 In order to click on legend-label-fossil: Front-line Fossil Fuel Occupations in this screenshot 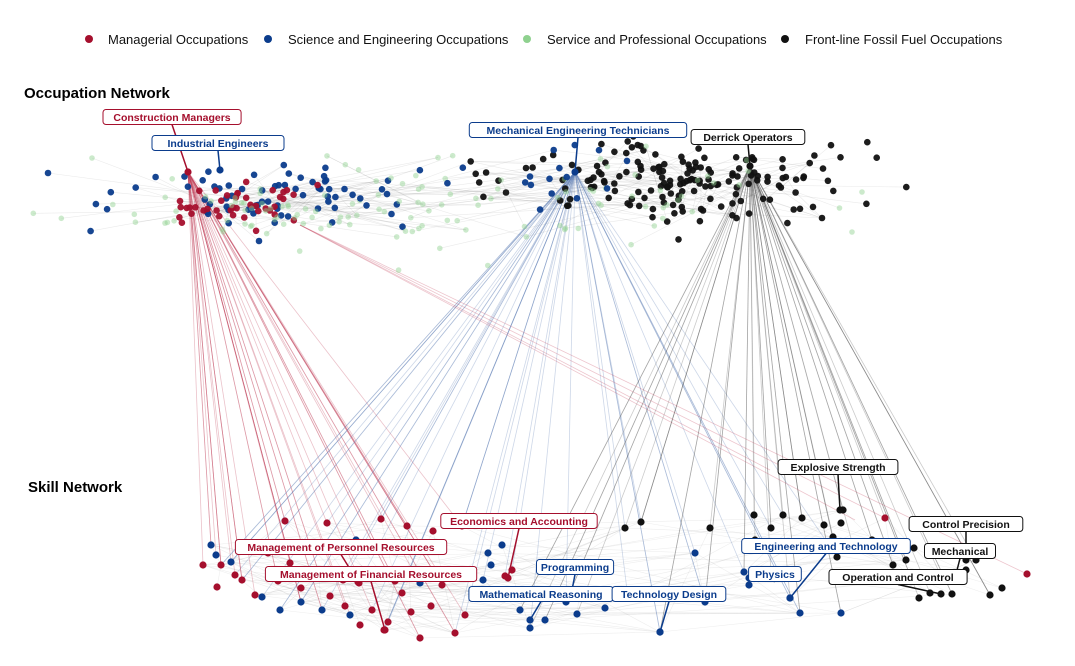, I will do `click(904, 39)`.